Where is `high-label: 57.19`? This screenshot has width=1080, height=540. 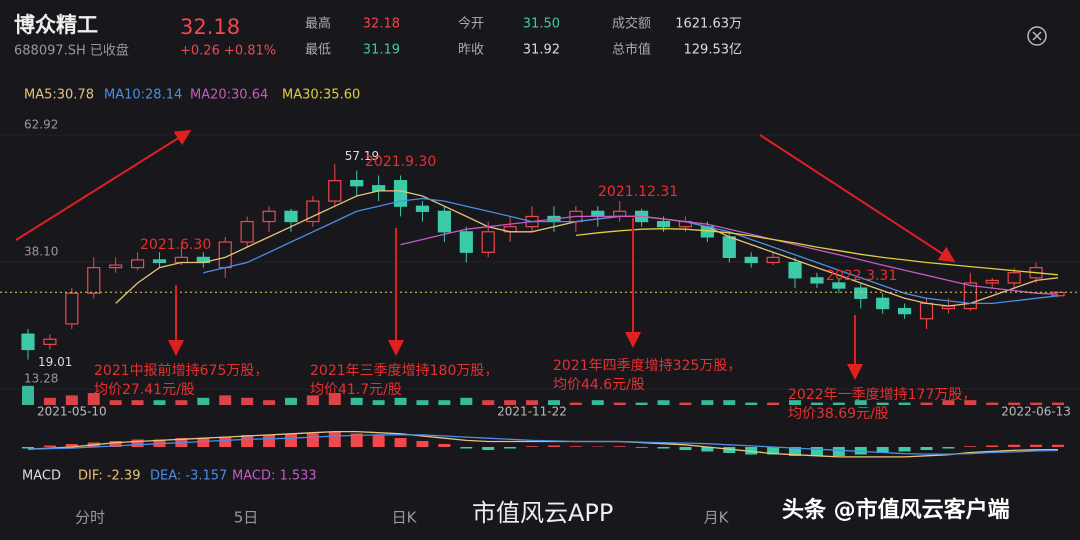
high-label: 57.19 is located at coordinates (362, 156).